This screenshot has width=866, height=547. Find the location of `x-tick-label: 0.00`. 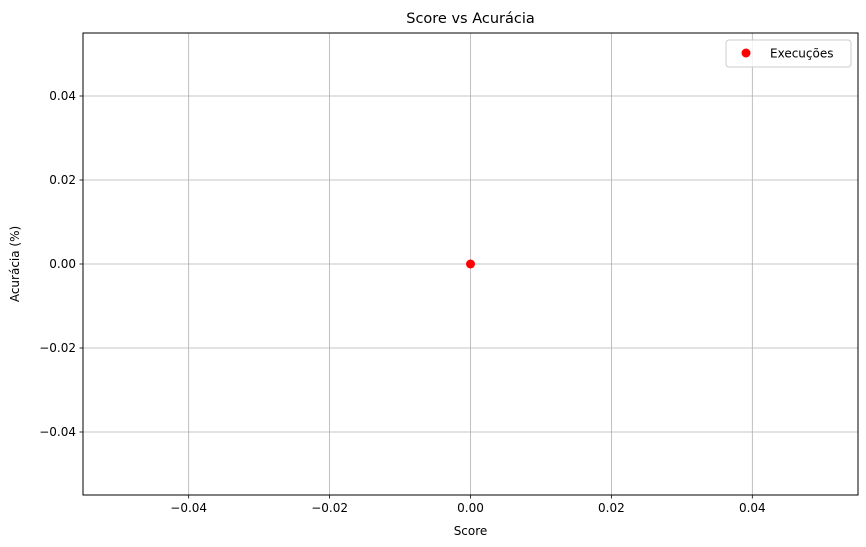

x-tick-label: 0.00 is located at coordinates (470, 508).